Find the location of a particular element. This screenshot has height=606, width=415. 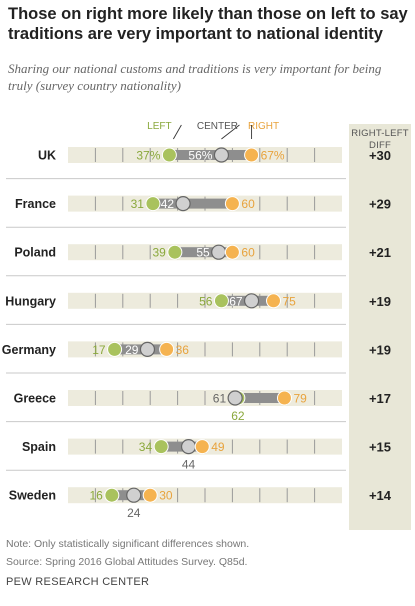

diff-value: +30 is located at coordinates (380, 155).